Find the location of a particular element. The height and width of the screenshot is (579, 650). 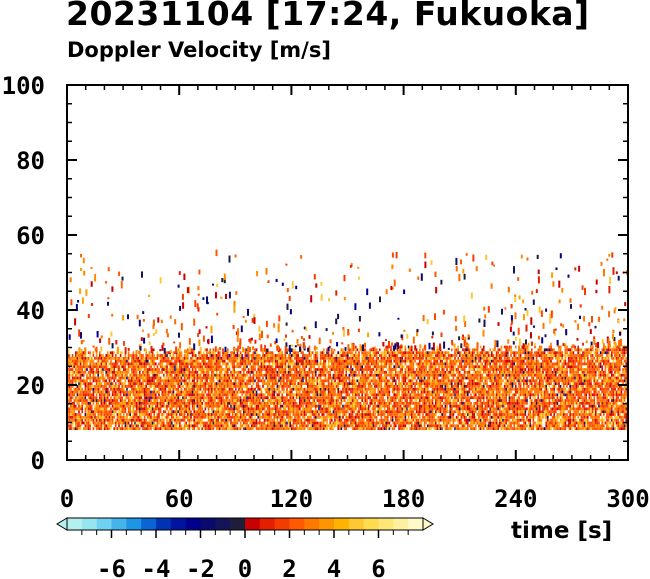

x-axis-label: time [s] is located at coordinates (562, 531).